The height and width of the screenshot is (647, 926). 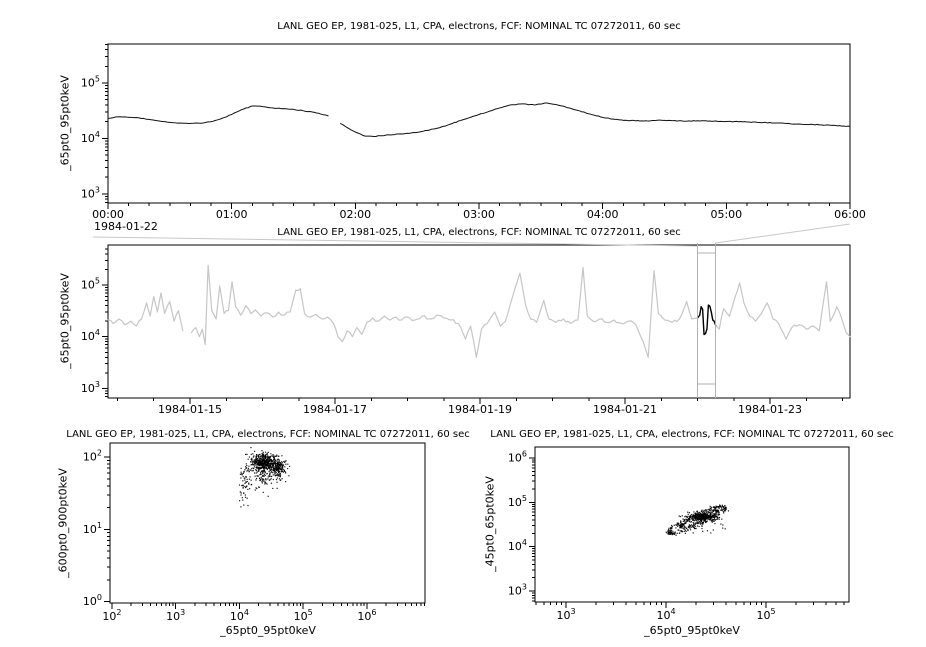 I want to click on selection-box, so click(x=707, y=320).